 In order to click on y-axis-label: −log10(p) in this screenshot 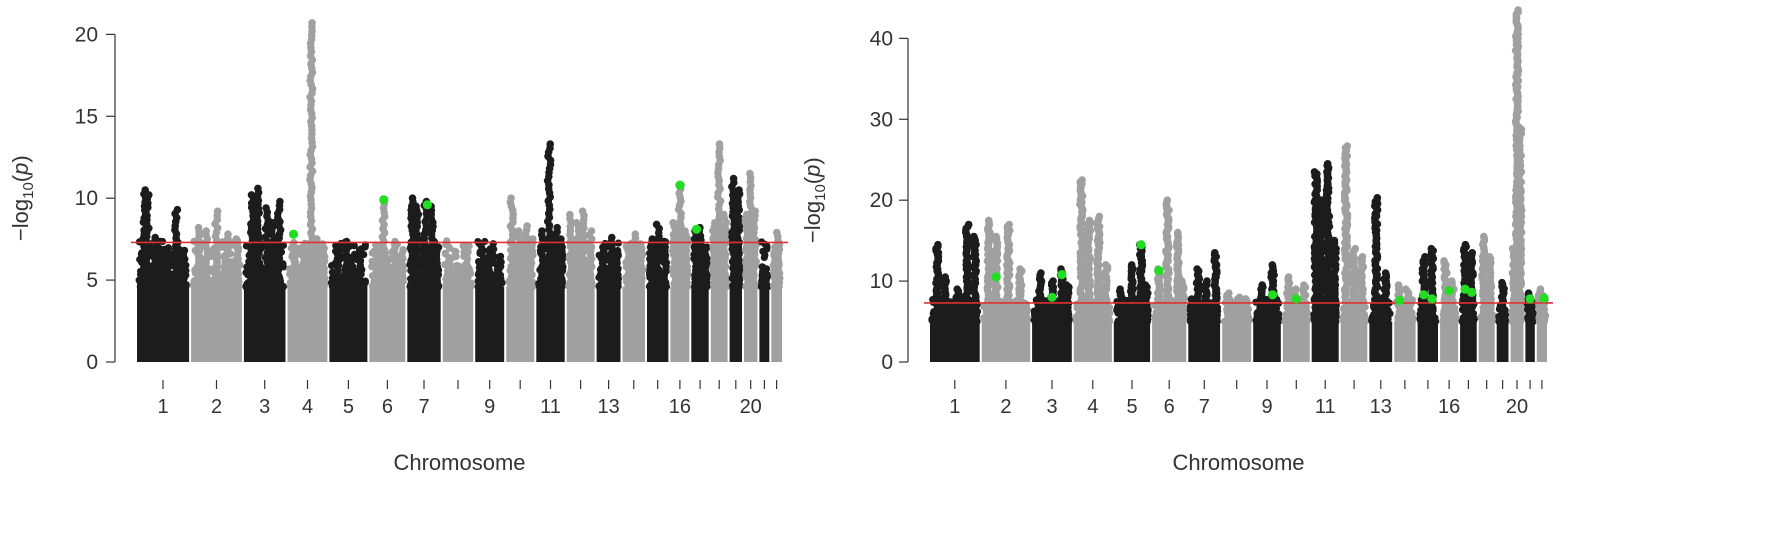, I will do `click(22, 198)`.